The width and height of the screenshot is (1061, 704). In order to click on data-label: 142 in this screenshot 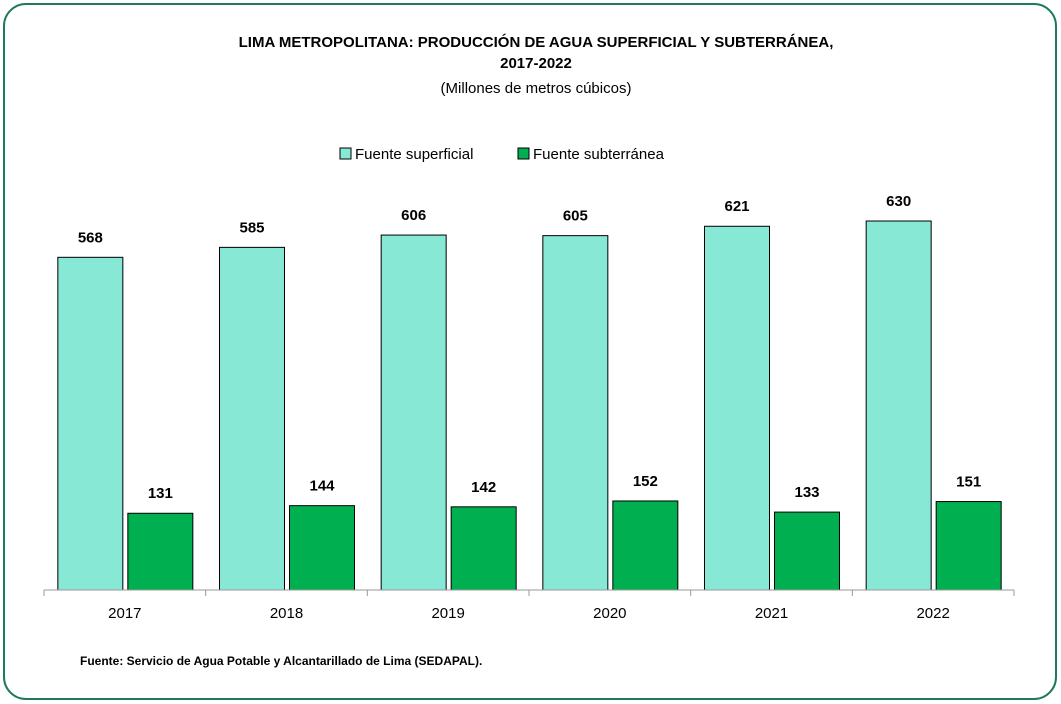, I will do `click(483, 487)`.